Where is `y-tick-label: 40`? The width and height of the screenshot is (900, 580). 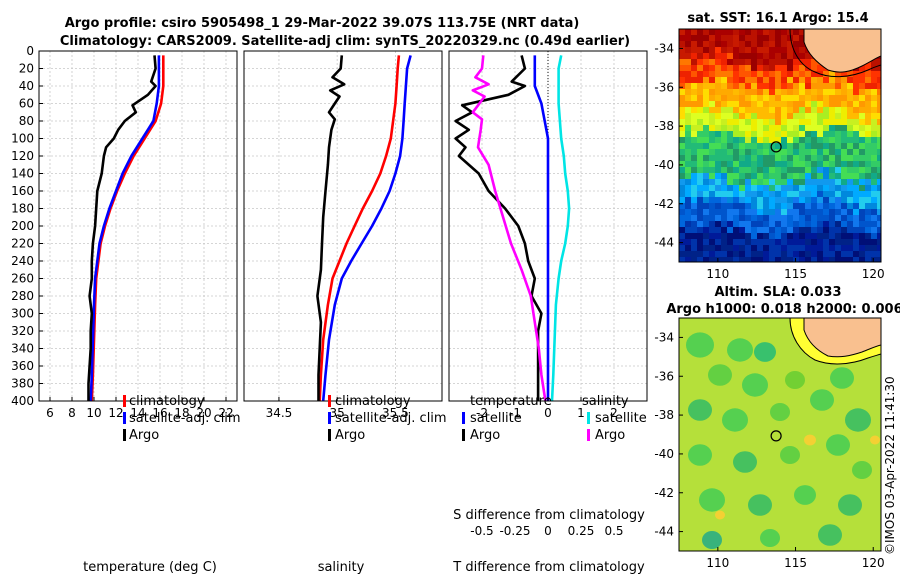 y-tick-label: 40 is located at coordinates (26, 86).